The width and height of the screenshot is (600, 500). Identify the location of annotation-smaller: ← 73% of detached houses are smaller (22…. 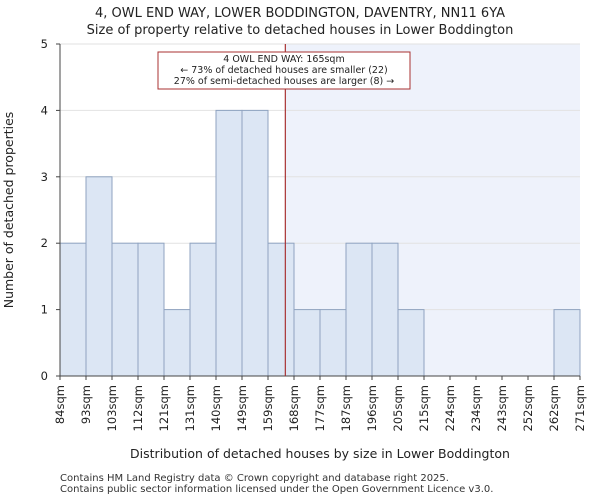
(283, 70).